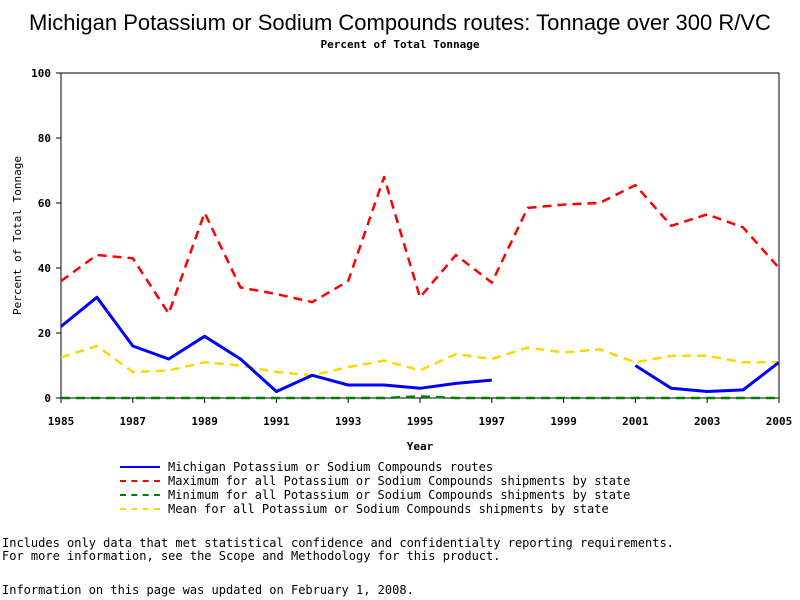 This screenshot has width=800, height=600. What do you see at coordinates (779, 421) in the screenshot?
I see `x-tick-label: 2005` at bounding box center [779, 421].